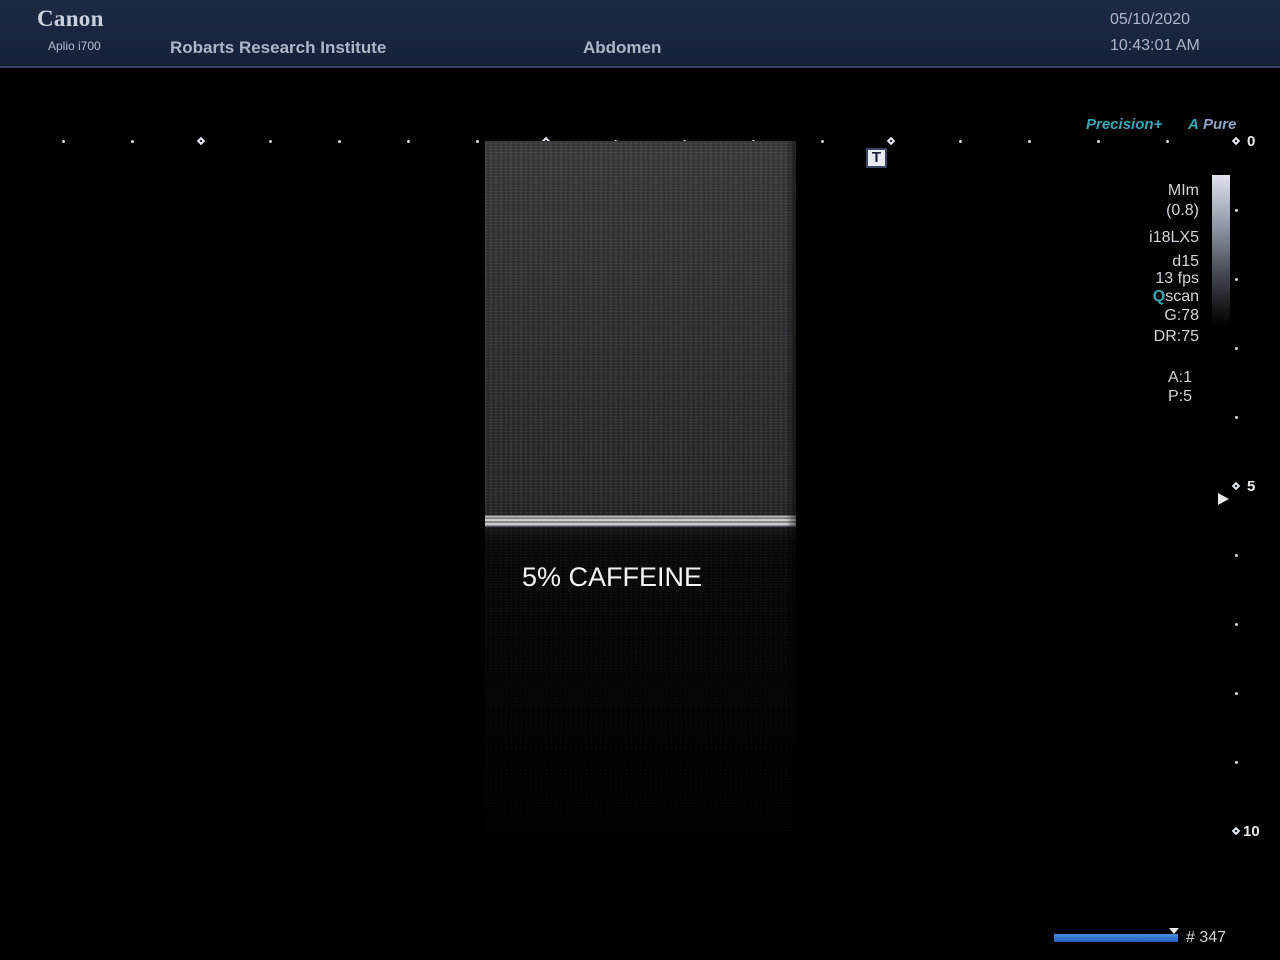 The width and height of the screenshot is (1280, 960). What do you see at coordinates (1183, 190) in the screenshot?
I see `mode-label: MIm` at bounding box center [1183, 190].